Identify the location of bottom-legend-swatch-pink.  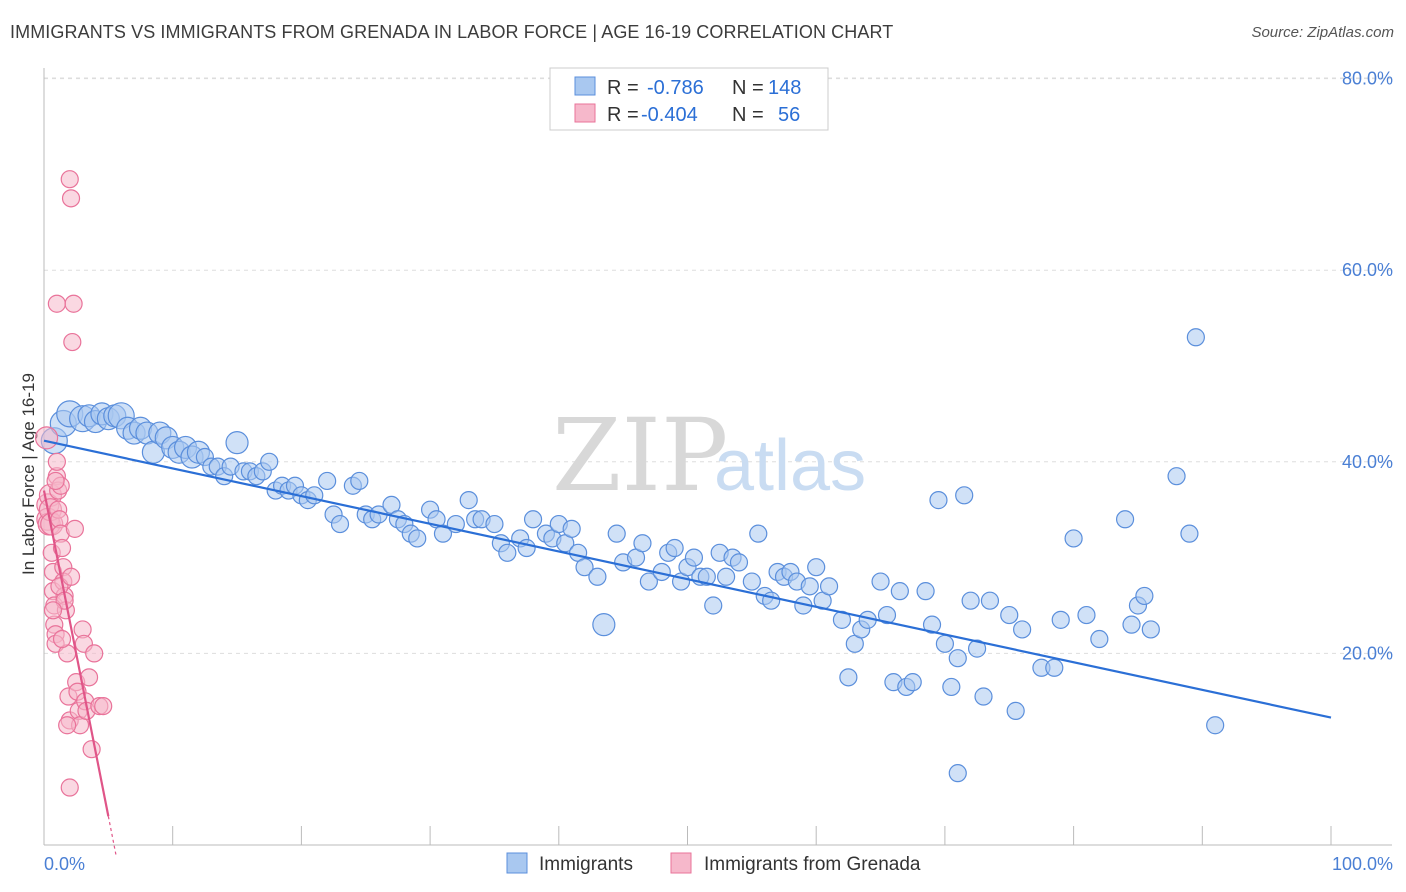
(681, 863).